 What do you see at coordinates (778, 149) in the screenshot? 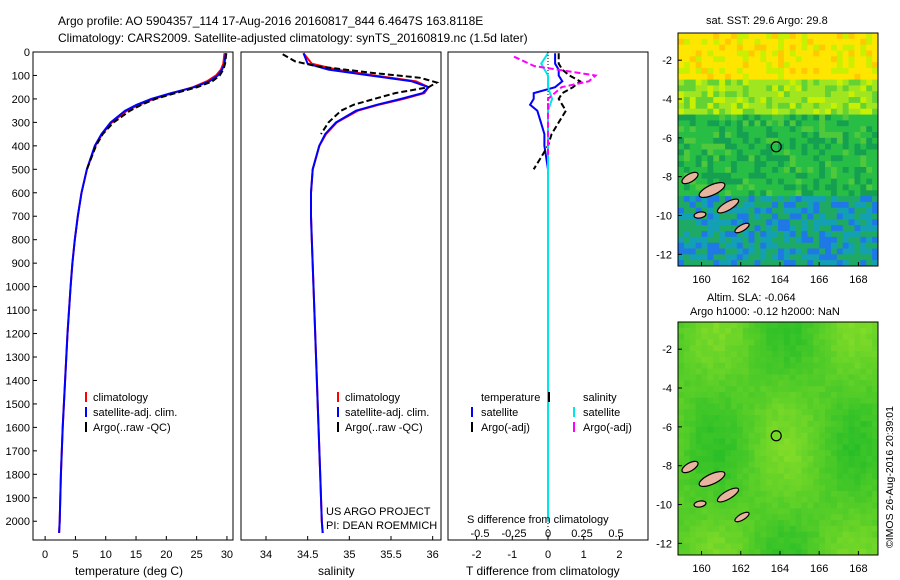
I see `sst-map-frame` at bounding box center [778, 149].